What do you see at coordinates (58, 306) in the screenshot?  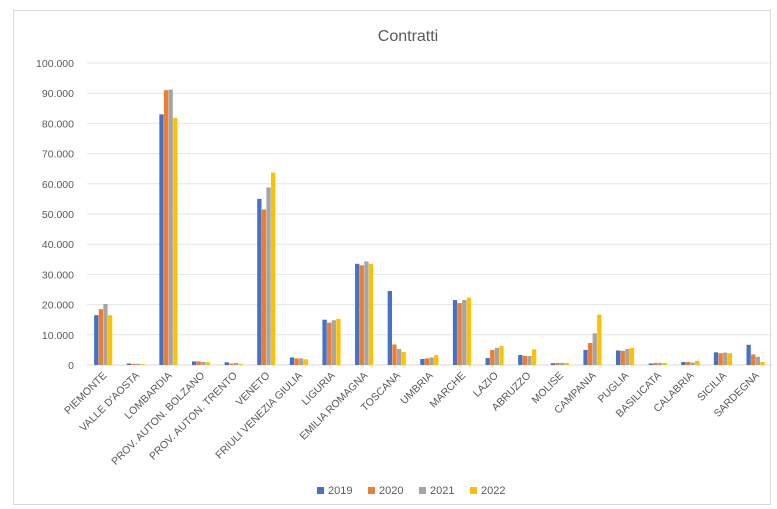 I see `y-tick-label: 20.000` at bounding box center [58, 306].